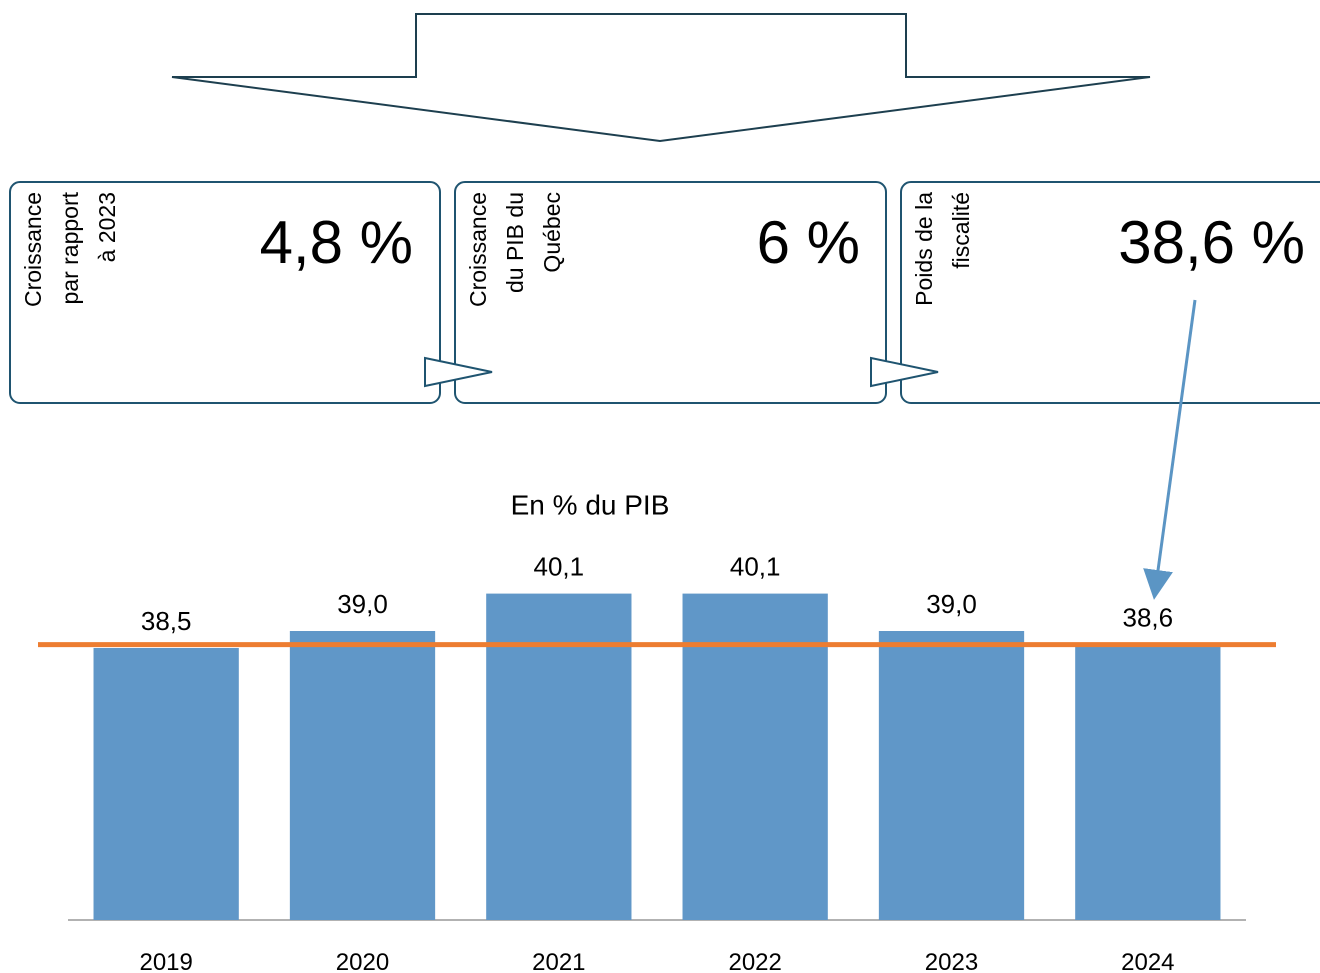  What do you see at coordinates (1147, 961) in the screenshot?
I see `x-tick-label: 2024` at bounding box center [1147, 961].